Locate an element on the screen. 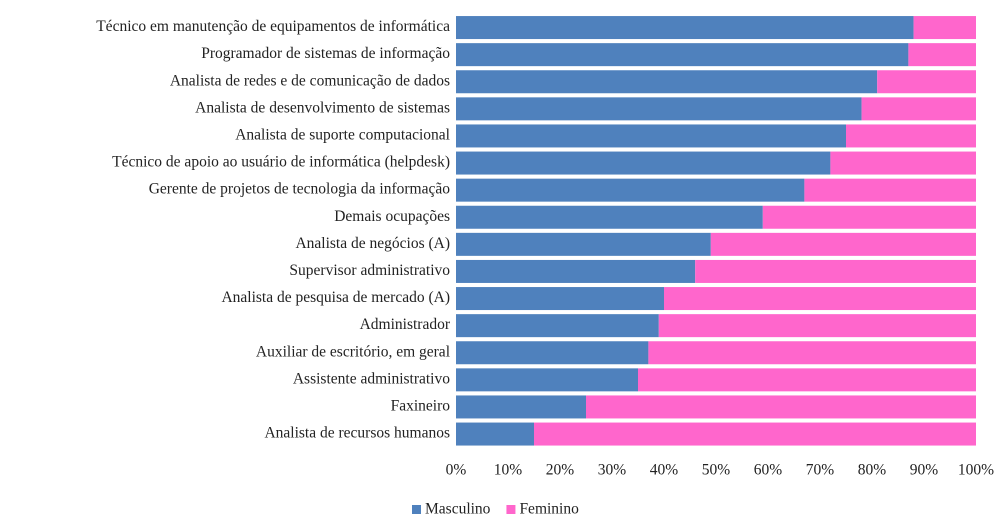  x-tick-label: 90% is located at coordinates (924, 470).